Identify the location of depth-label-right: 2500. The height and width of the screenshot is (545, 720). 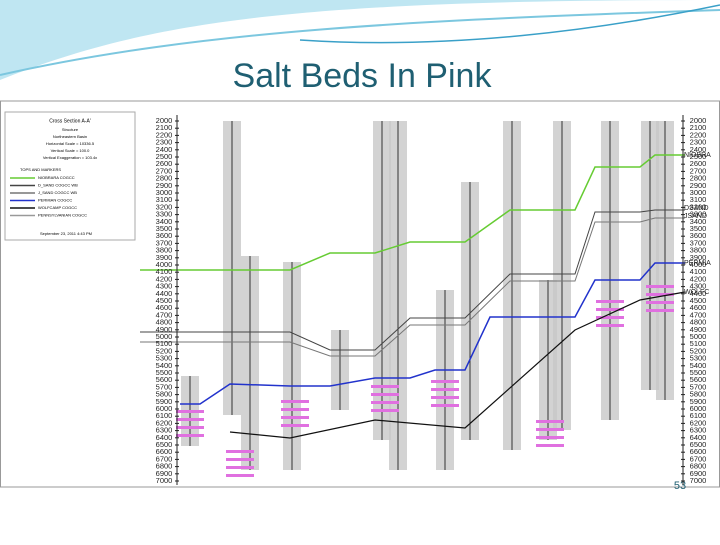
(698, 156).